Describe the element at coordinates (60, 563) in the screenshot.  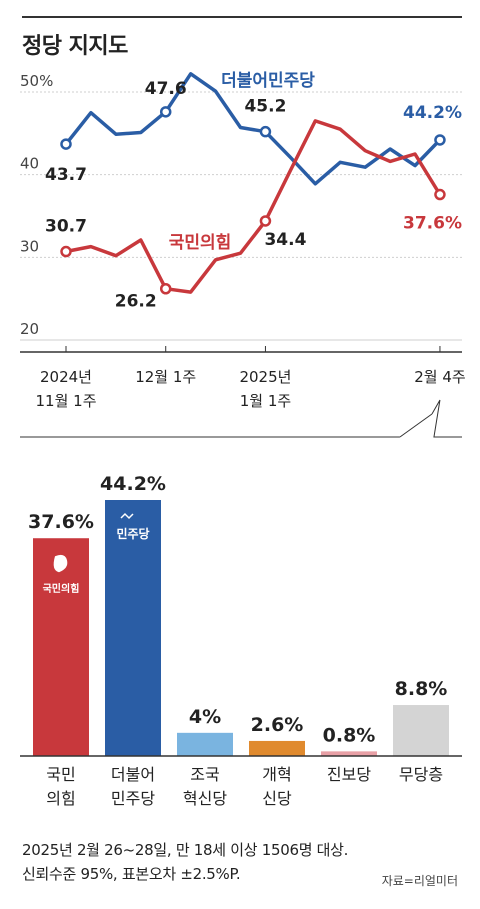
I see `ppp-logo-icon` at that location.